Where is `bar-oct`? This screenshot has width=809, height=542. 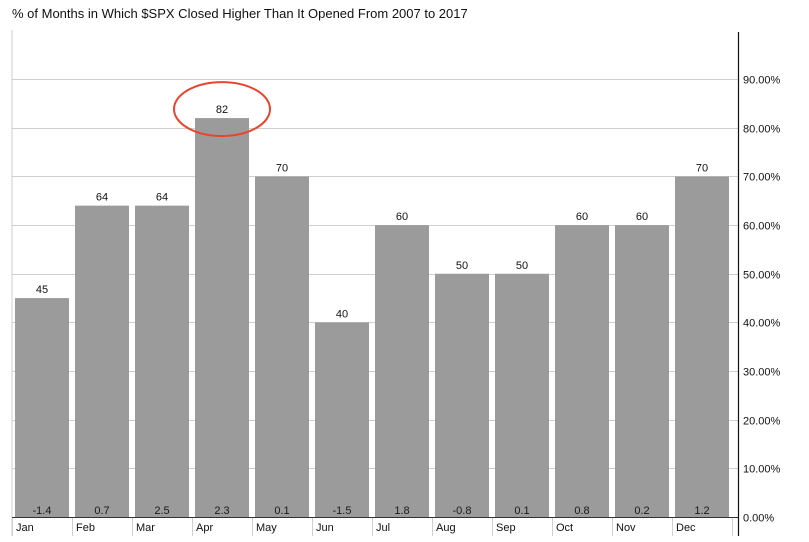
bar-oct is located at coordinates (582, 371).